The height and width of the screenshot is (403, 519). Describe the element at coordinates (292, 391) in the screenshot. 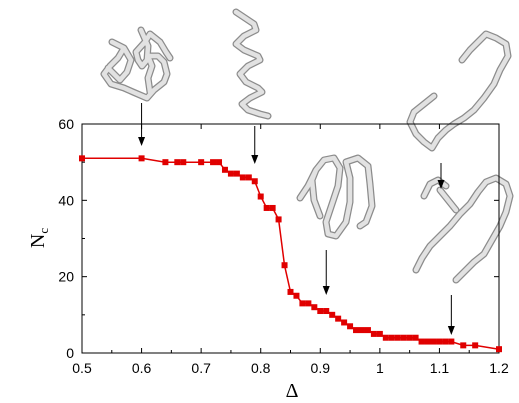

I see `x-axis-label: Δ` at that location.